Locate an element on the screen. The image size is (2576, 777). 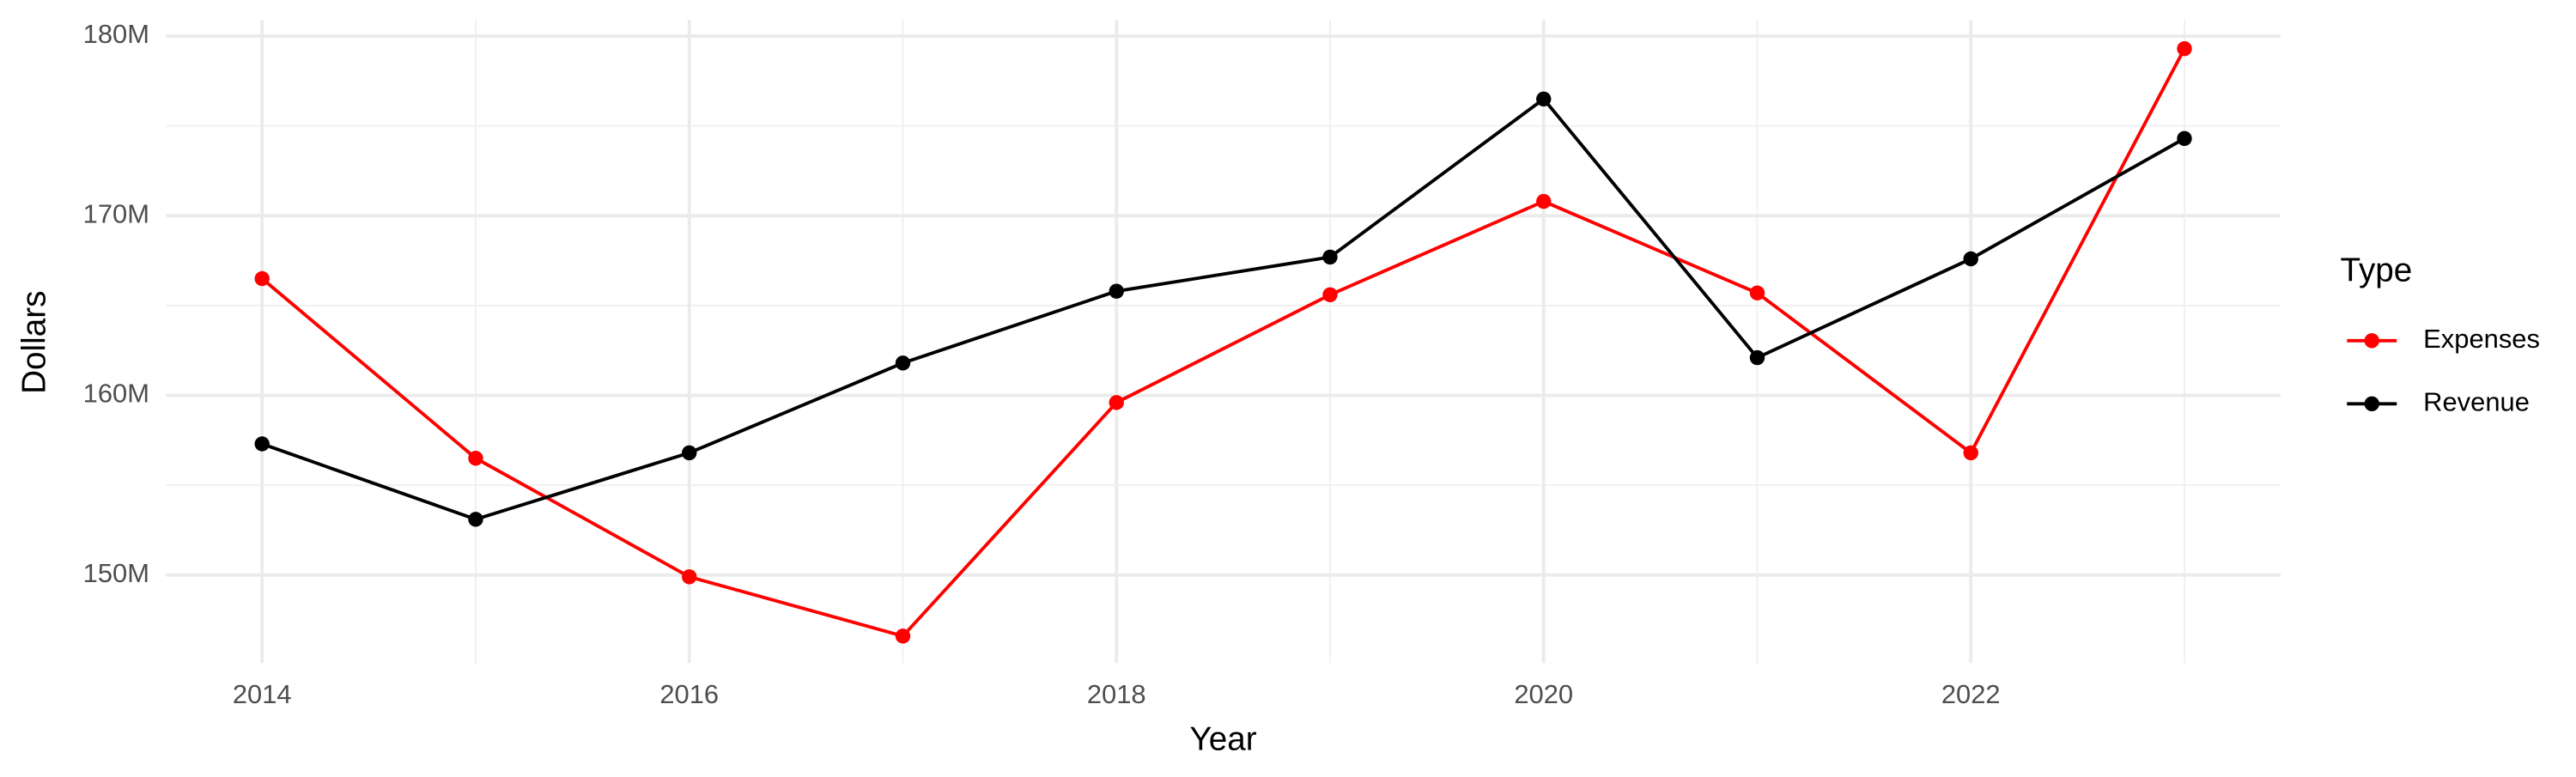
x-tick-label: 2020 is located at coordinates (1543, 694).